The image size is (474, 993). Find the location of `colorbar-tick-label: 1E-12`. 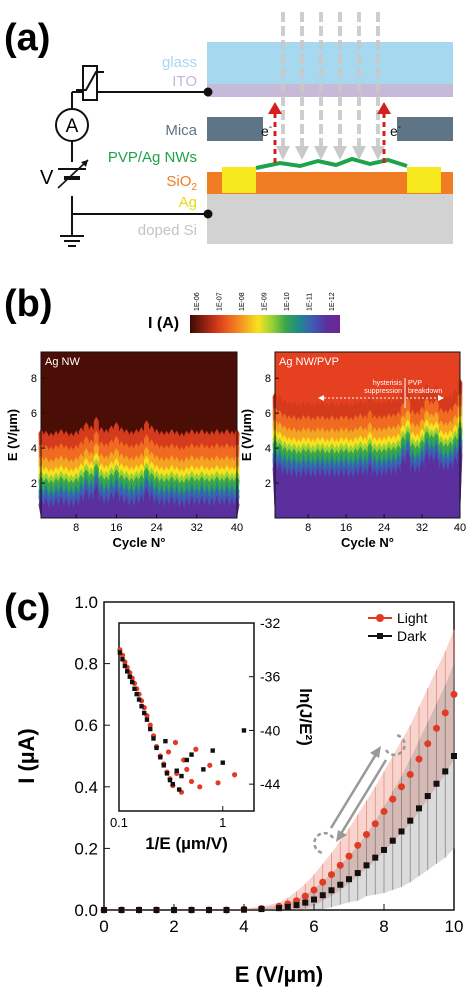

colorbar-tick-label: 1E-12 is located at coordinates (332, 301).